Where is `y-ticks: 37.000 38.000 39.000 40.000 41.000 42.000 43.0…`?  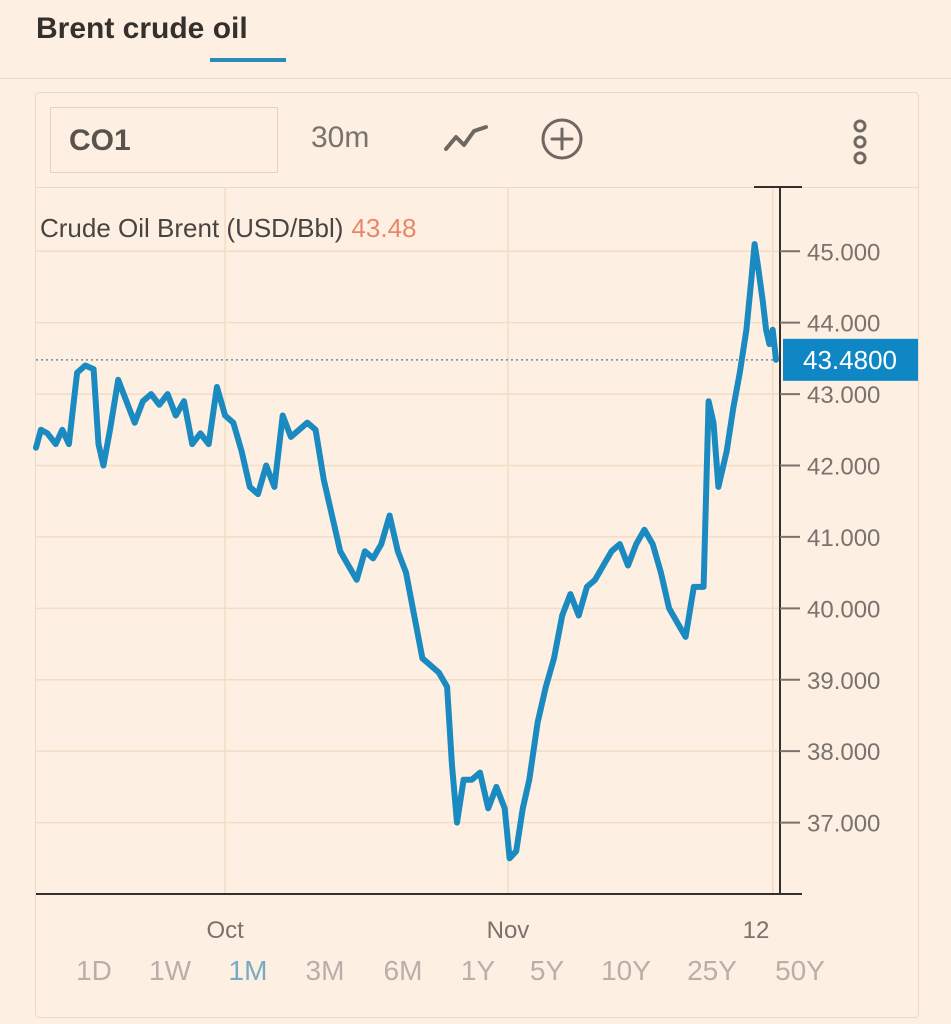
y-ticks: 37.000 38.000 39.000 40.000 41.000 42.000 43.0… is located at coordinates (817, 540).